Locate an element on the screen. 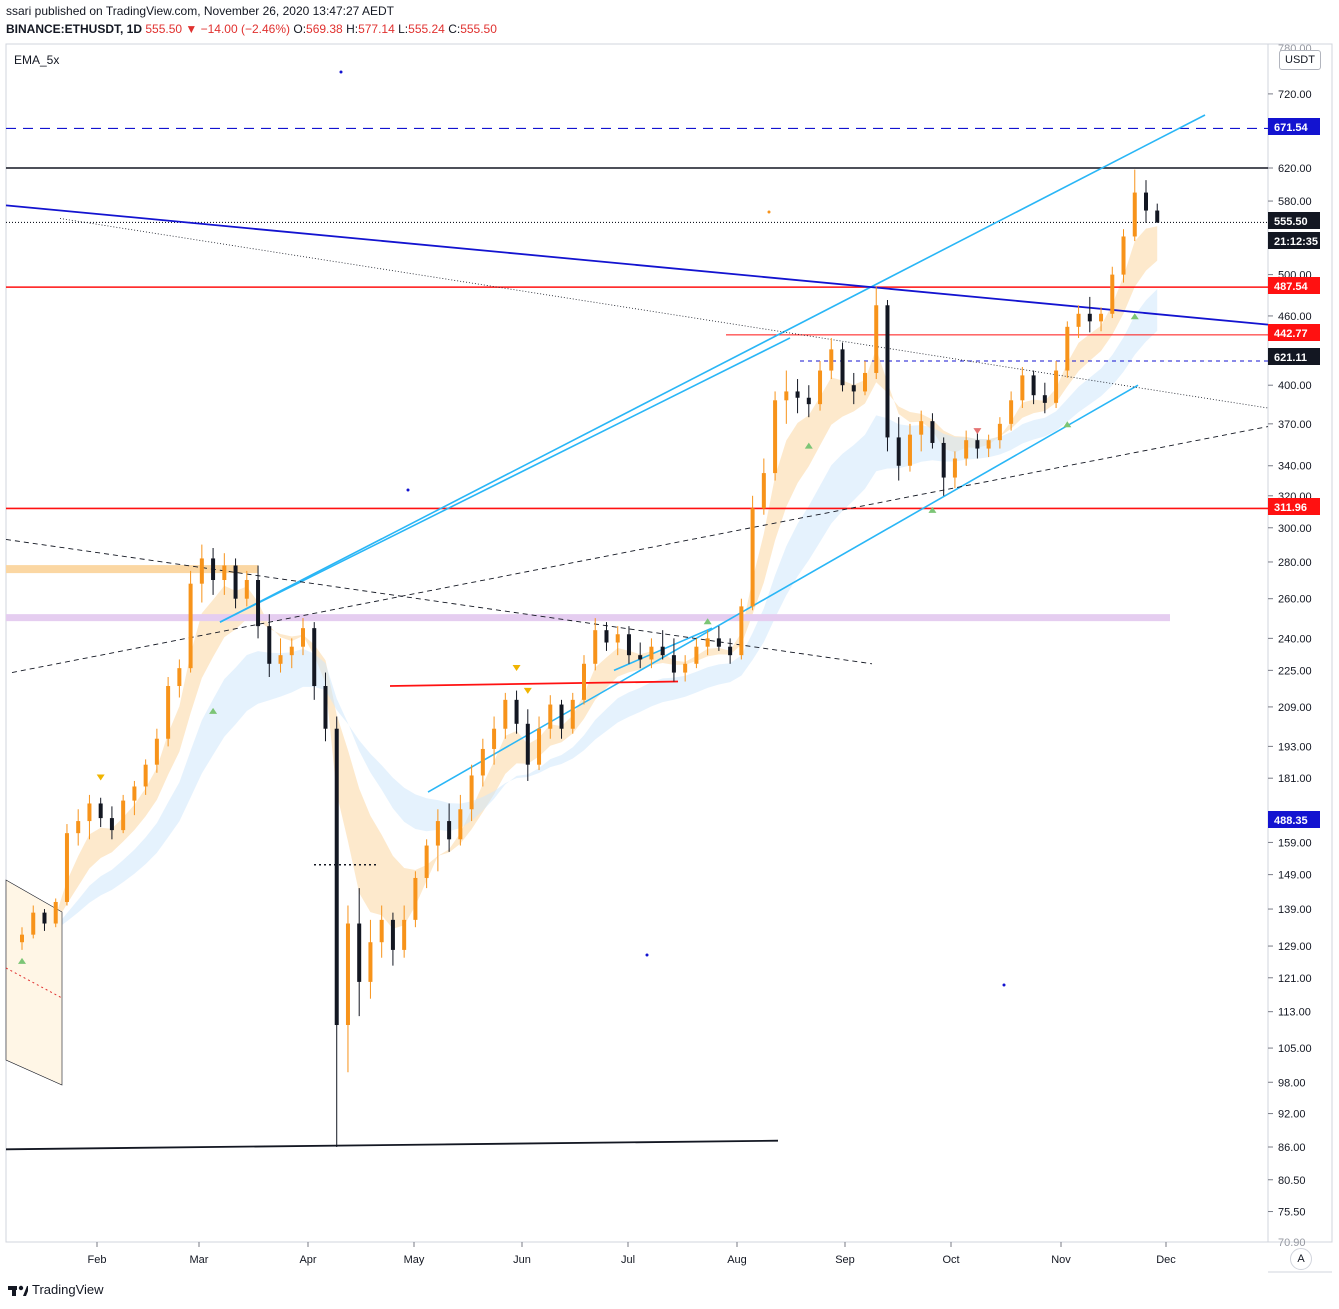  price-label-text-0: 671.54 is located at coordinates (1291, 128).